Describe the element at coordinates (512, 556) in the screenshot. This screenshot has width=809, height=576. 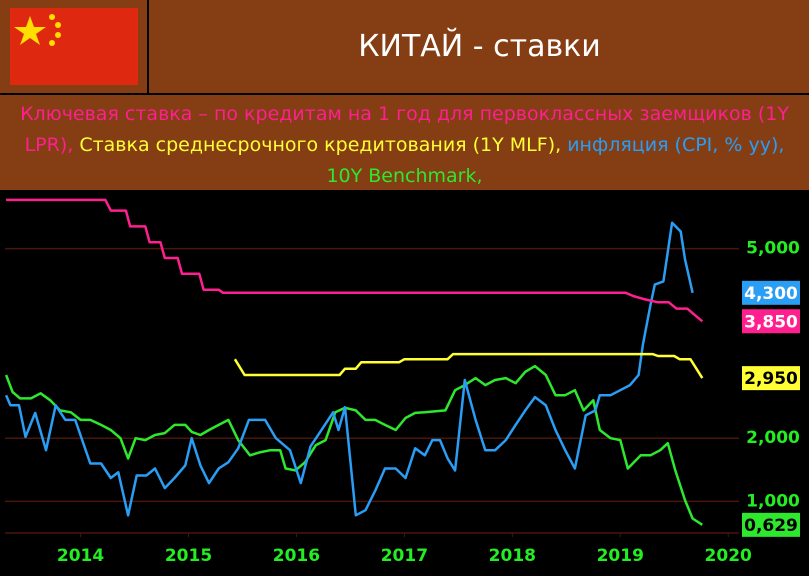
I see `x-tick-label: 2018` at that location.